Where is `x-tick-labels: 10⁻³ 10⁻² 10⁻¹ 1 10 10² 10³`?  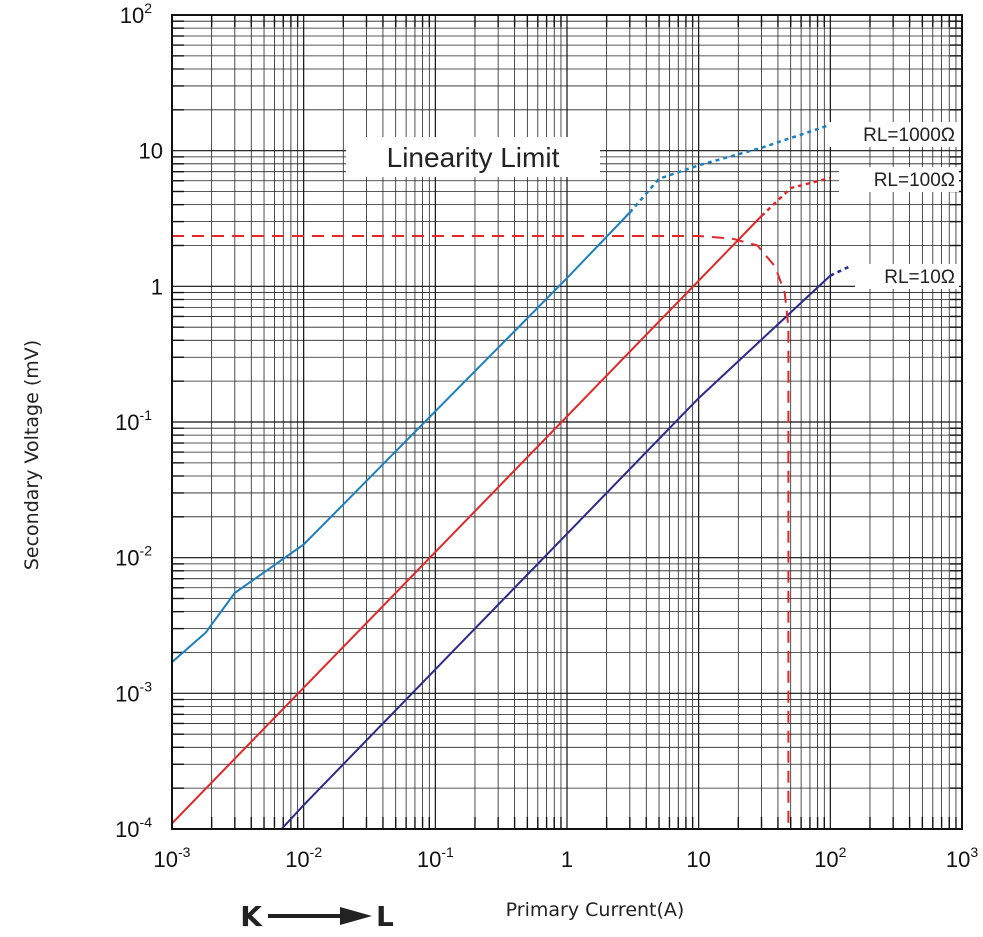
x-tick-labels: 10⁻³ 10⁻² 10⁻¹ 1 10 10² 10³ is located at coordinates (566, 858).